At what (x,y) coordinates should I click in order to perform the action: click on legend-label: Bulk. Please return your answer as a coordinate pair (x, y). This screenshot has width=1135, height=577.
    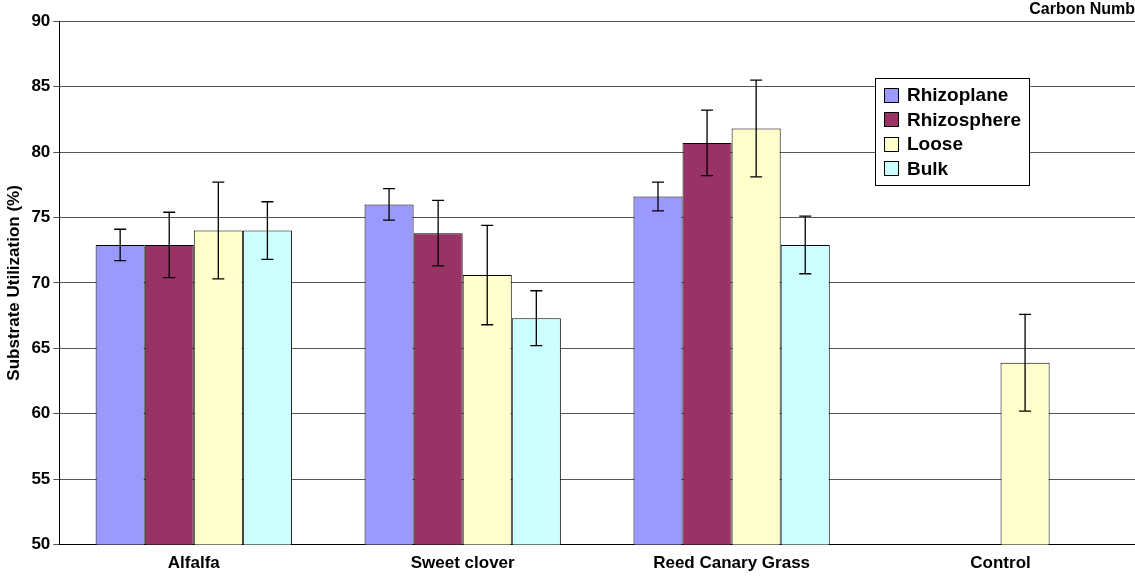
    Looking at the image, I should click on (928, 168).